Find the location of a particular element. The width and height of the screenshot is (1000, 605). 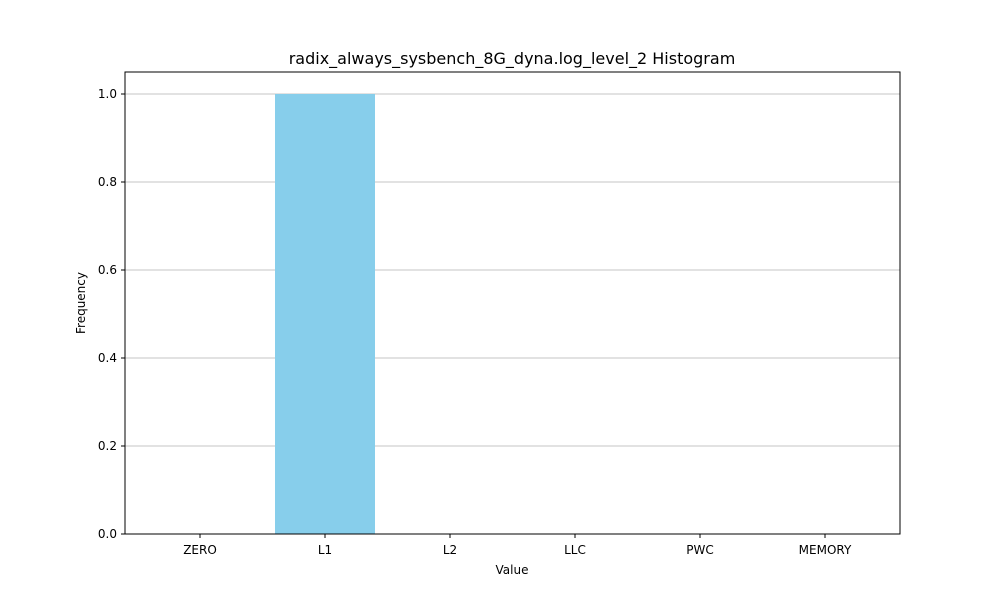

x-tick-label: L1 is located at coordinates (325, 550).